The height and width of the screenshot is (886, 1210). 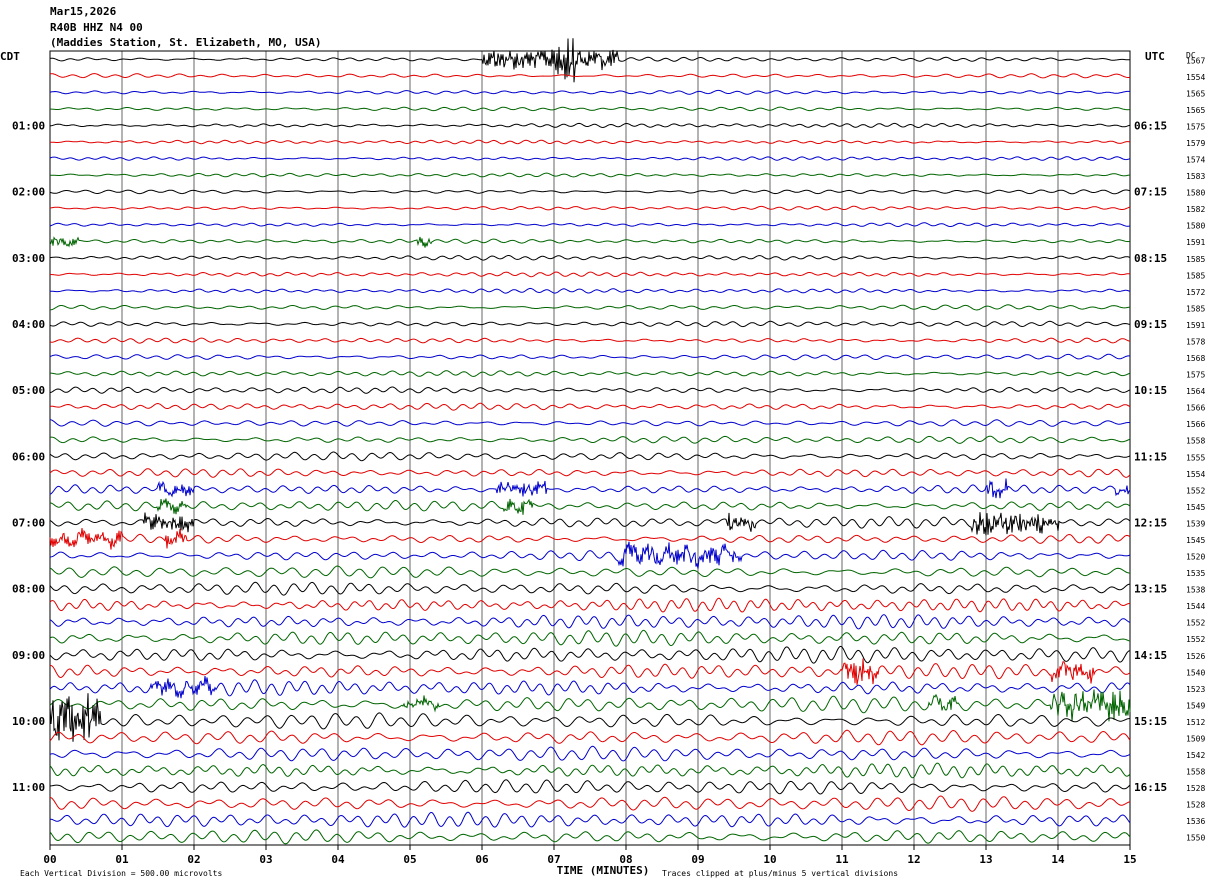 What do you see at coordinates (1195, 705) in the screenshot?
I see `dc-offset-label: 1549` at bounding box center [1195, 705].